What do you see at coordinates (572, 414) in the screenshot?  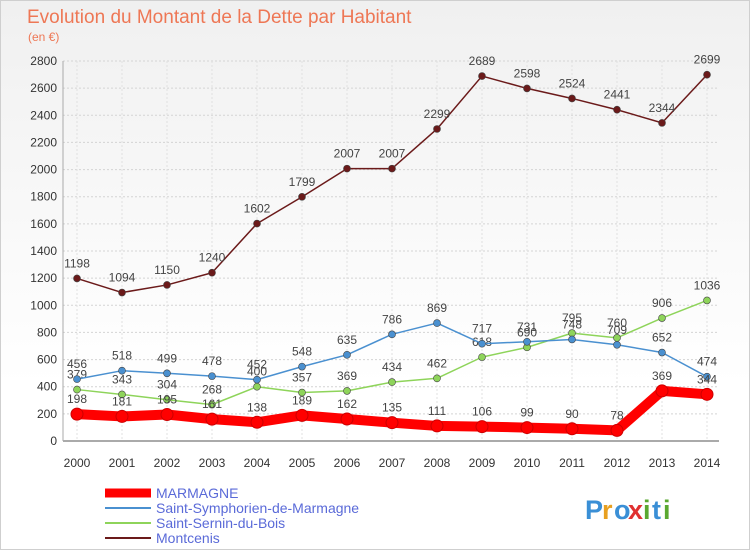 I see `data-label: 90` at bounding box center [572, 414].